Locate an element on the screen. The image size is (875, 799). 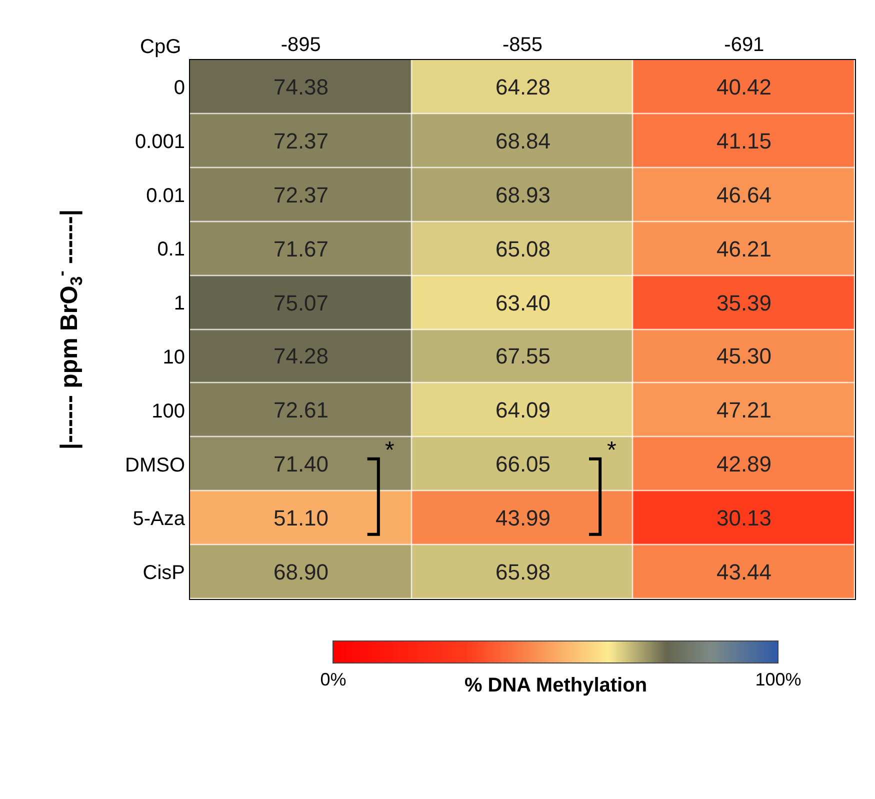
data-label: 68.90 is located at coordinates (301, 572).